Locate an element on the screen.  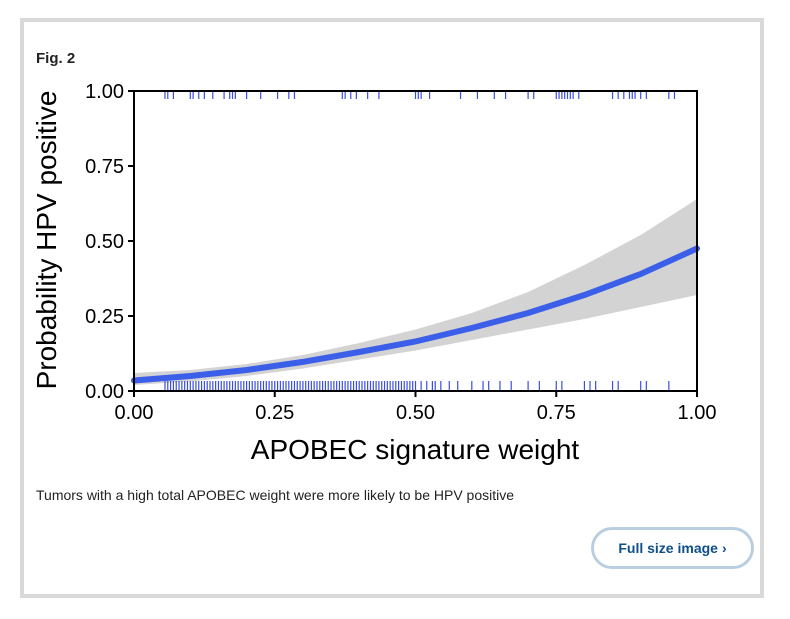
figure-label: Fig. 2 is located at coordinates (56, 58).